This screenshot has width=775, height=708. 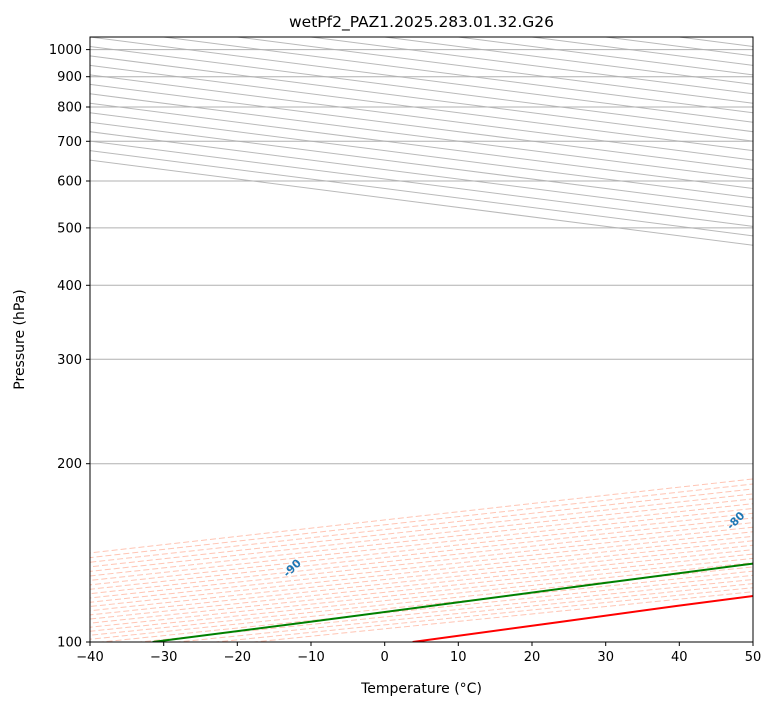 I want to click on y-tick-label: 100, so click(x=69, y=643).